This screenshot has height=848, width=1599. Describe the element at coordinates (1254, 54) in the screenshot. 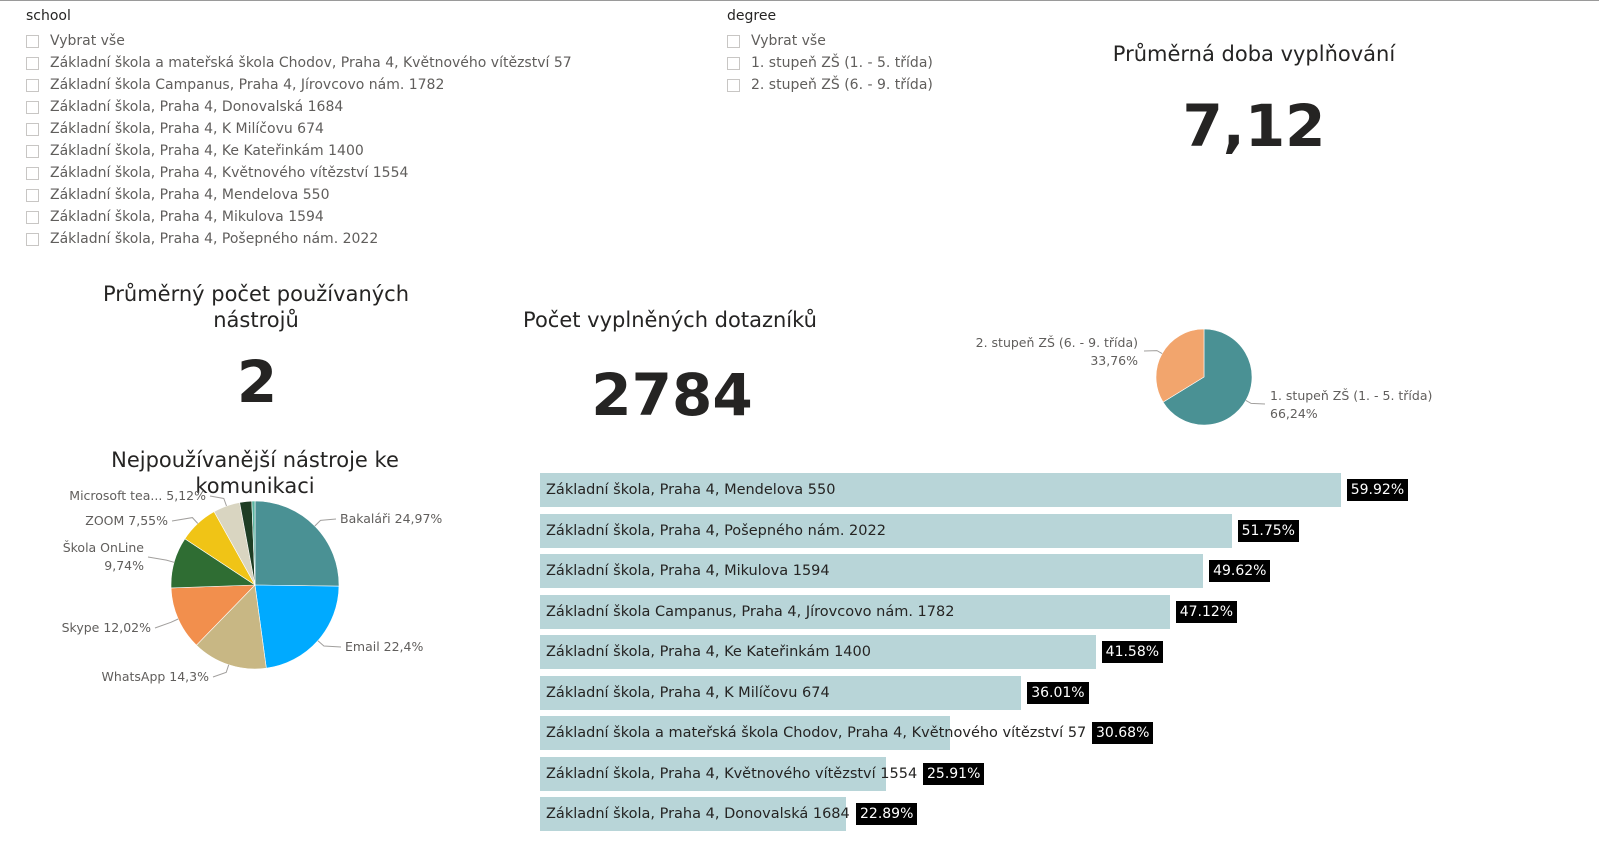

I see `avg-time-card-title: Průměrná doba vyplňování` at that location.